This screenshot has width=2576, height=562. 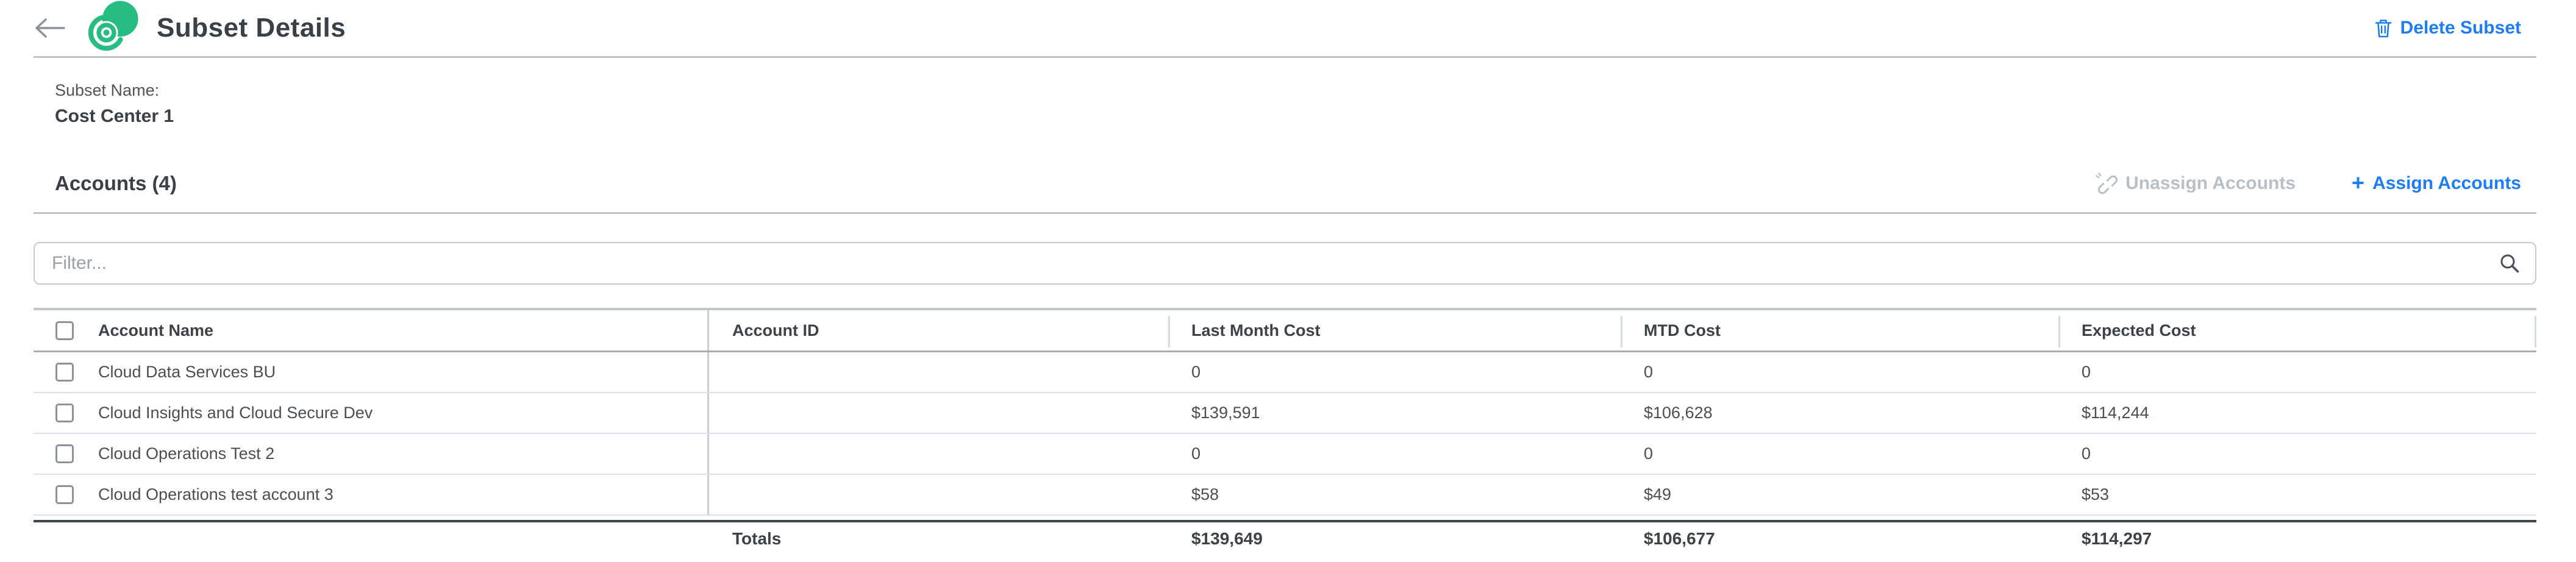 I want to click on plus-icon: +, so click(x=2358, y=182).